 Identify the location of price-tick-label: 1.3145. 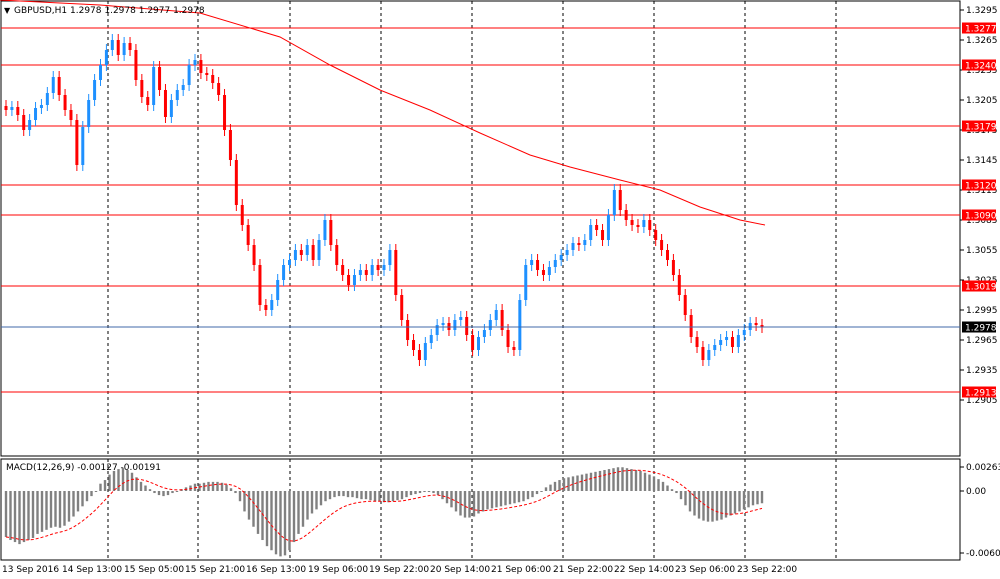
(982, 161).